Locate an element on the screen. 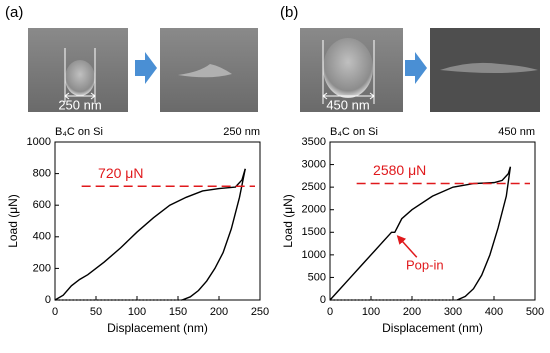 The height and width of the screenshot is (353, 550). y-tick-label: 1500 is located at coordinates (314, 232).